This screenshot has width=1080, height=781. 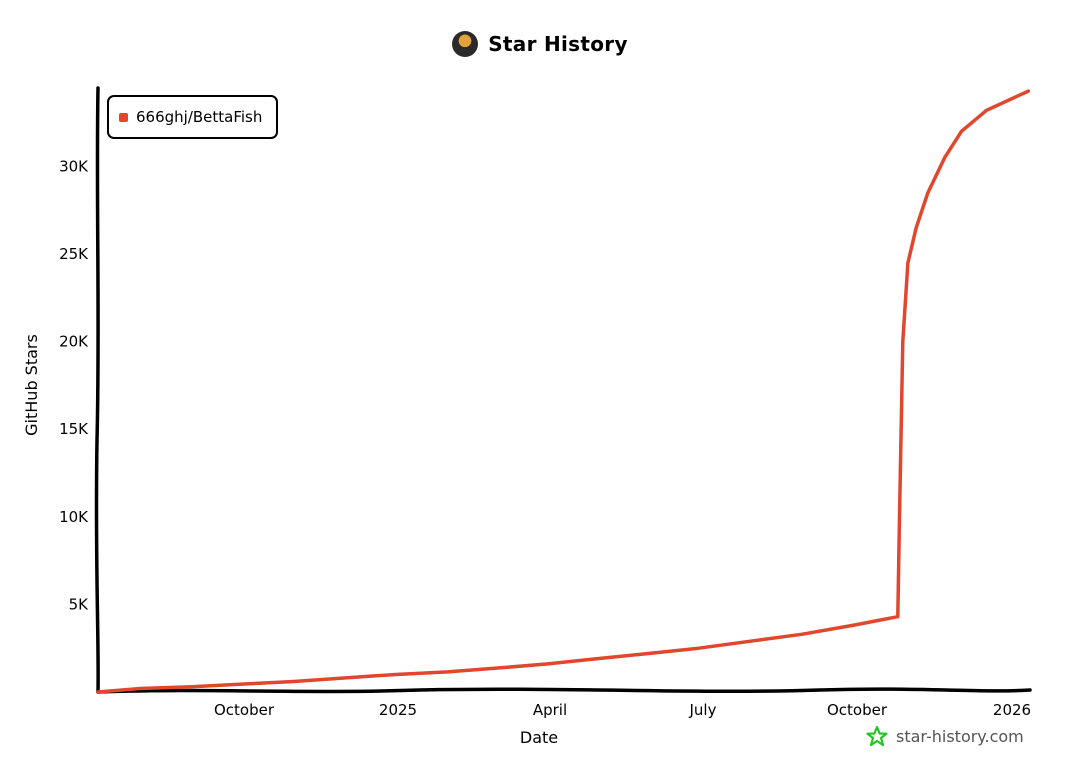 What do you see at coordinates (199, 117) in the screenshot?
I see `legend-label: 666ghj/BettaFish` at bounding box center [199, 117].